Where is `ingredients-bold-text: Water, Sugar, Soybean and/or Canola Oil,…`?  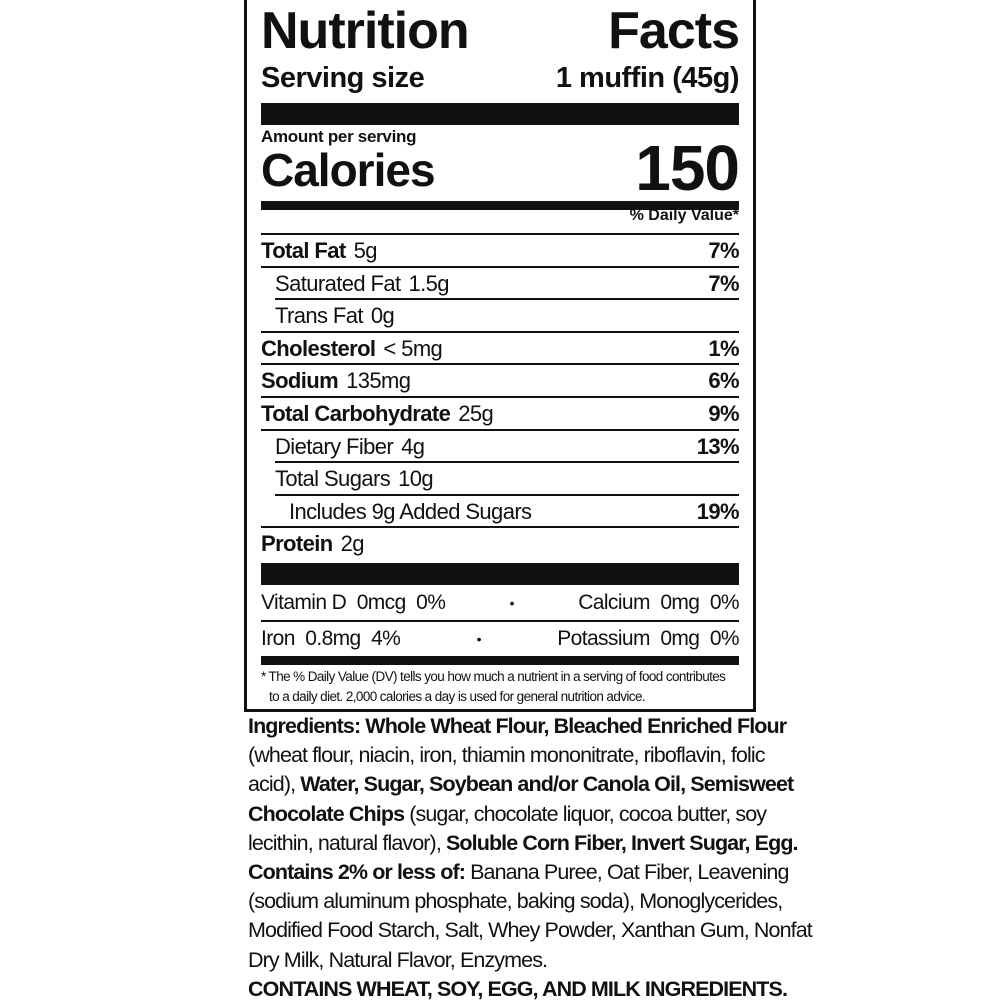 ingredients-bold-text: Water, Sugar, Soybean and/or Canola Oil,… is located at coordinates (547, 784).